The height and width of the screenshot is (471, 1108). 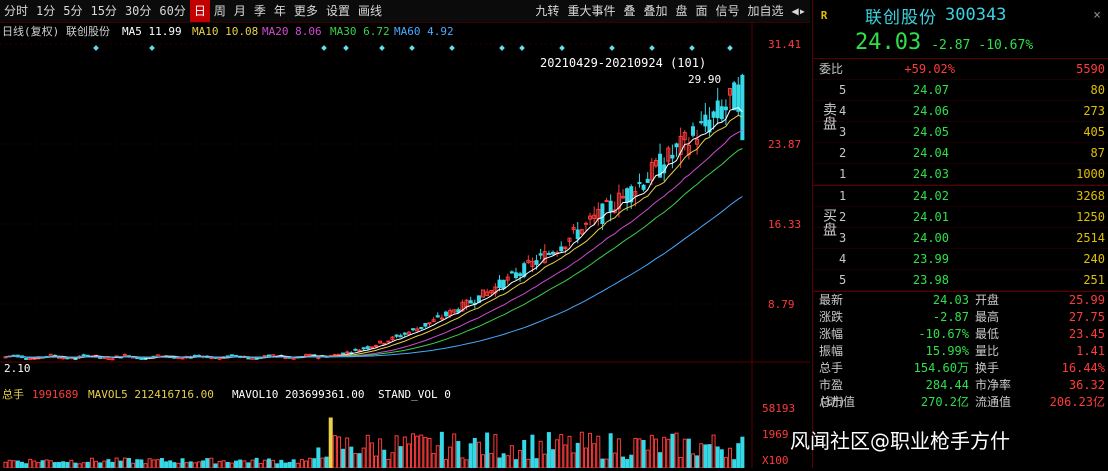 I want to click on price-axis-1: 31.41, so click(x=784, y=44).